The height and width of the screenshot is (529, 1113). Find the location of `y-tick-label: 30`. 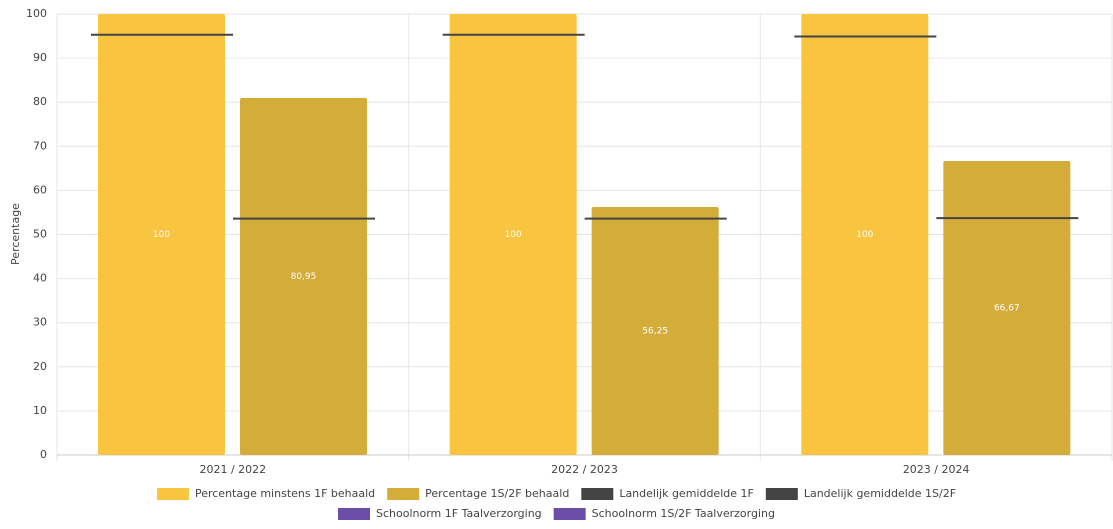

y-tick-label: 30 is located at coordinates (40, 322).